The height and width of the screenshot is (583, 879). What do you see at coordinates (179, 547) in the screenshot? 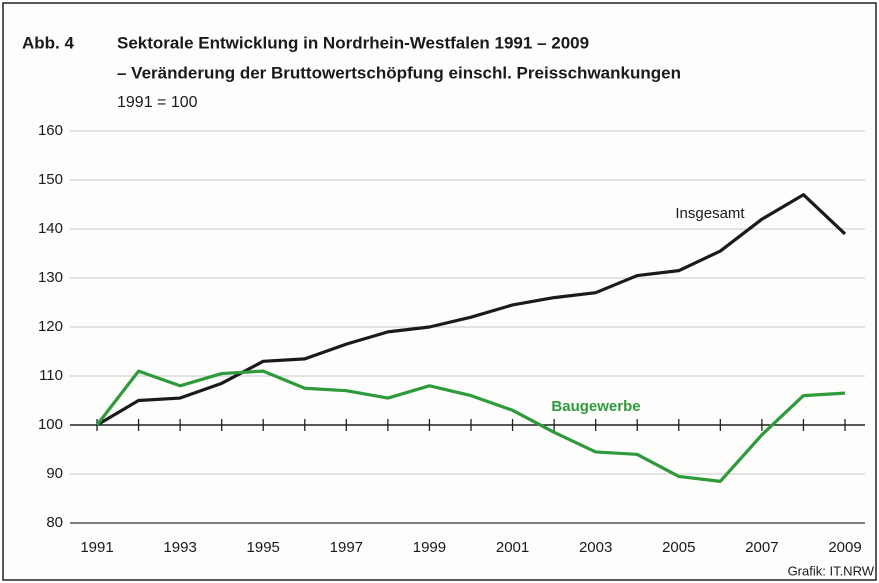
I see `x-tick-label: 1993` at bounding box center [179, 547].